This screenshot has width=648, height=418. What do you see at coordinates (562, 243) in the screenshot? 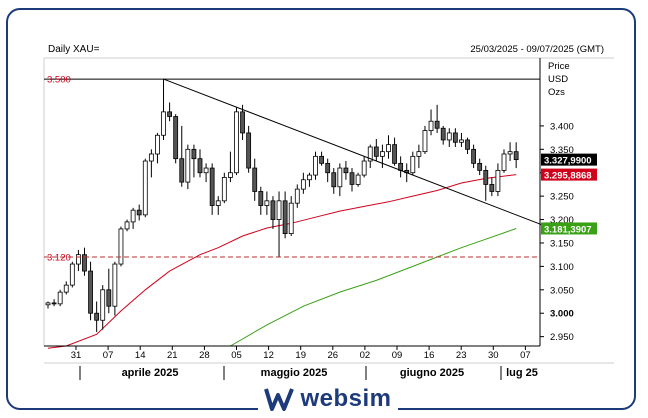
I see `y-tick-label: 3.150` at bounding box center [562, 243].